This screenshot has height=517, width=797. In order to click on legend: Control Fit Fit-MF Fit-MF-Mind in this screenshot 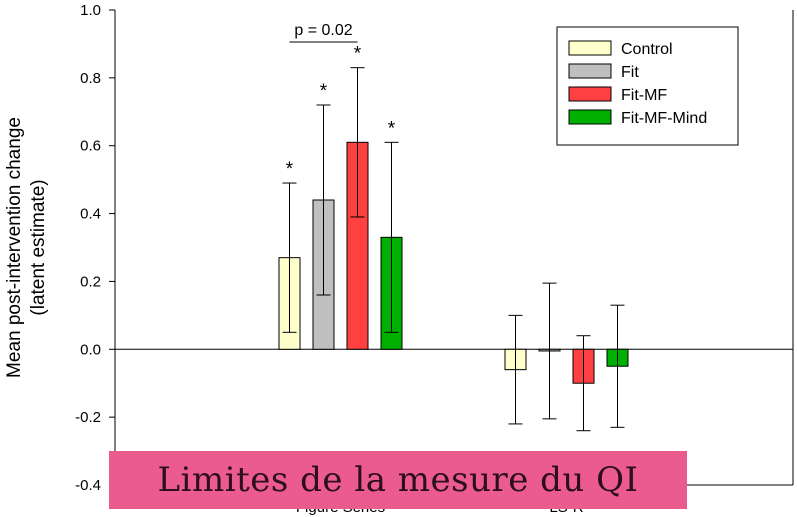, I will do `click(647, 86)`.